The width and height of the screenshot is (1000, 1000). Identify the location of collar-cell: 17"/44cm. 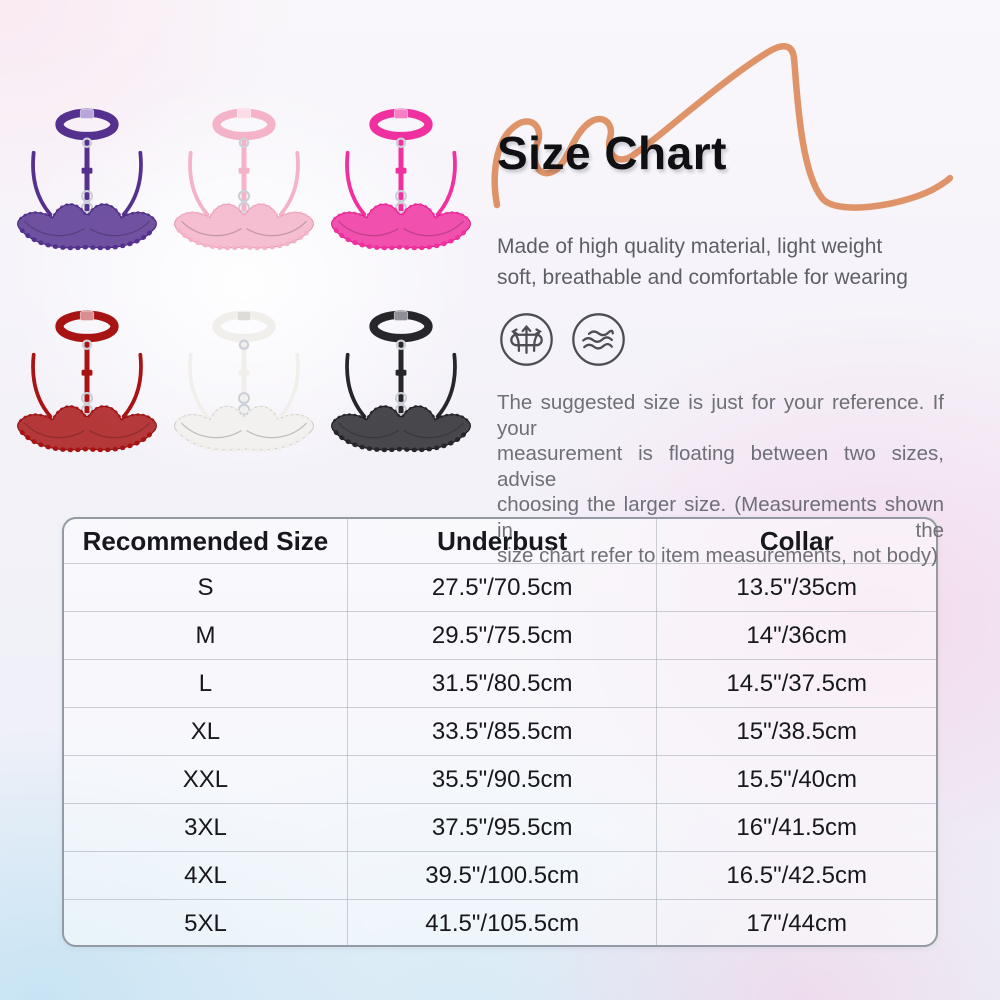
(796, 922).